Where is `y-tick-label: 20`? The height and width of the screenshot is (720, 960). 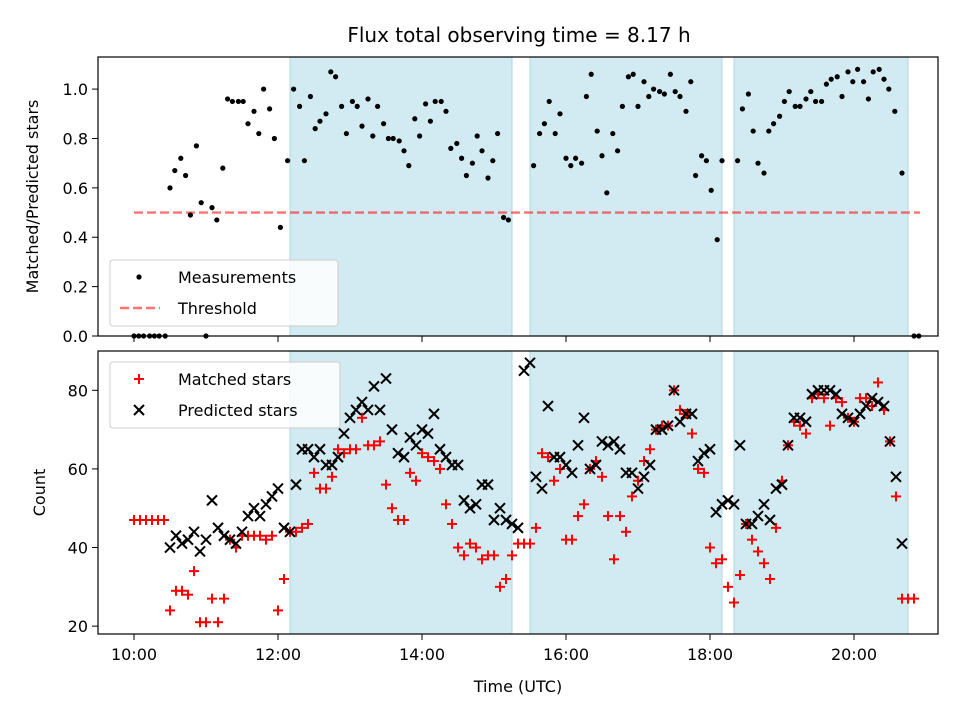
y-tick-label: 20 is located at coordinates (78, 626).